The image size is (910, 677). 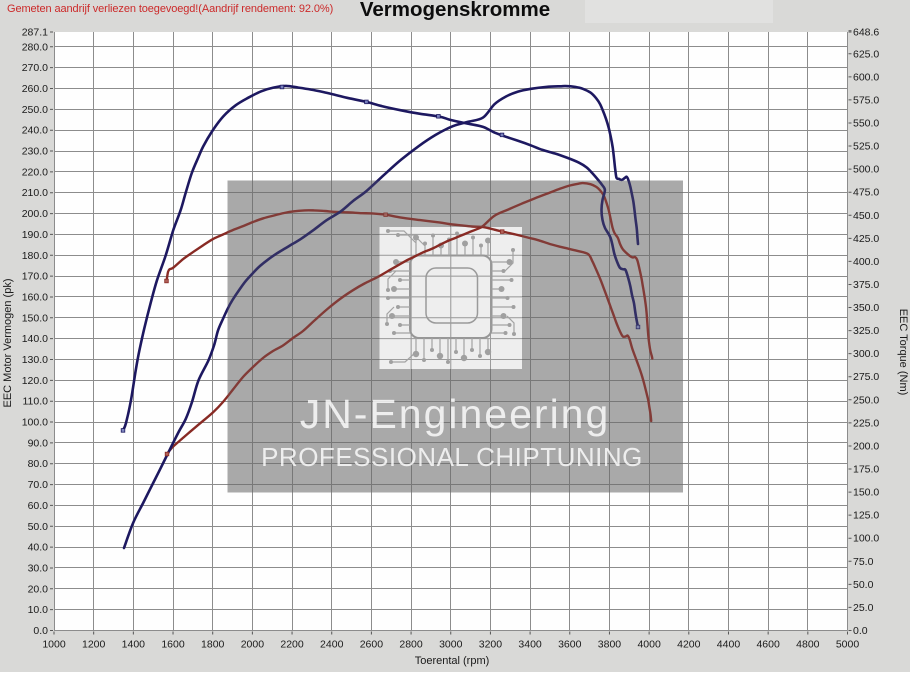 What do you see at coordinates (35, 277) in the screenshot?
I see `svg-text: 170.0` at bounding box center [35, 277].